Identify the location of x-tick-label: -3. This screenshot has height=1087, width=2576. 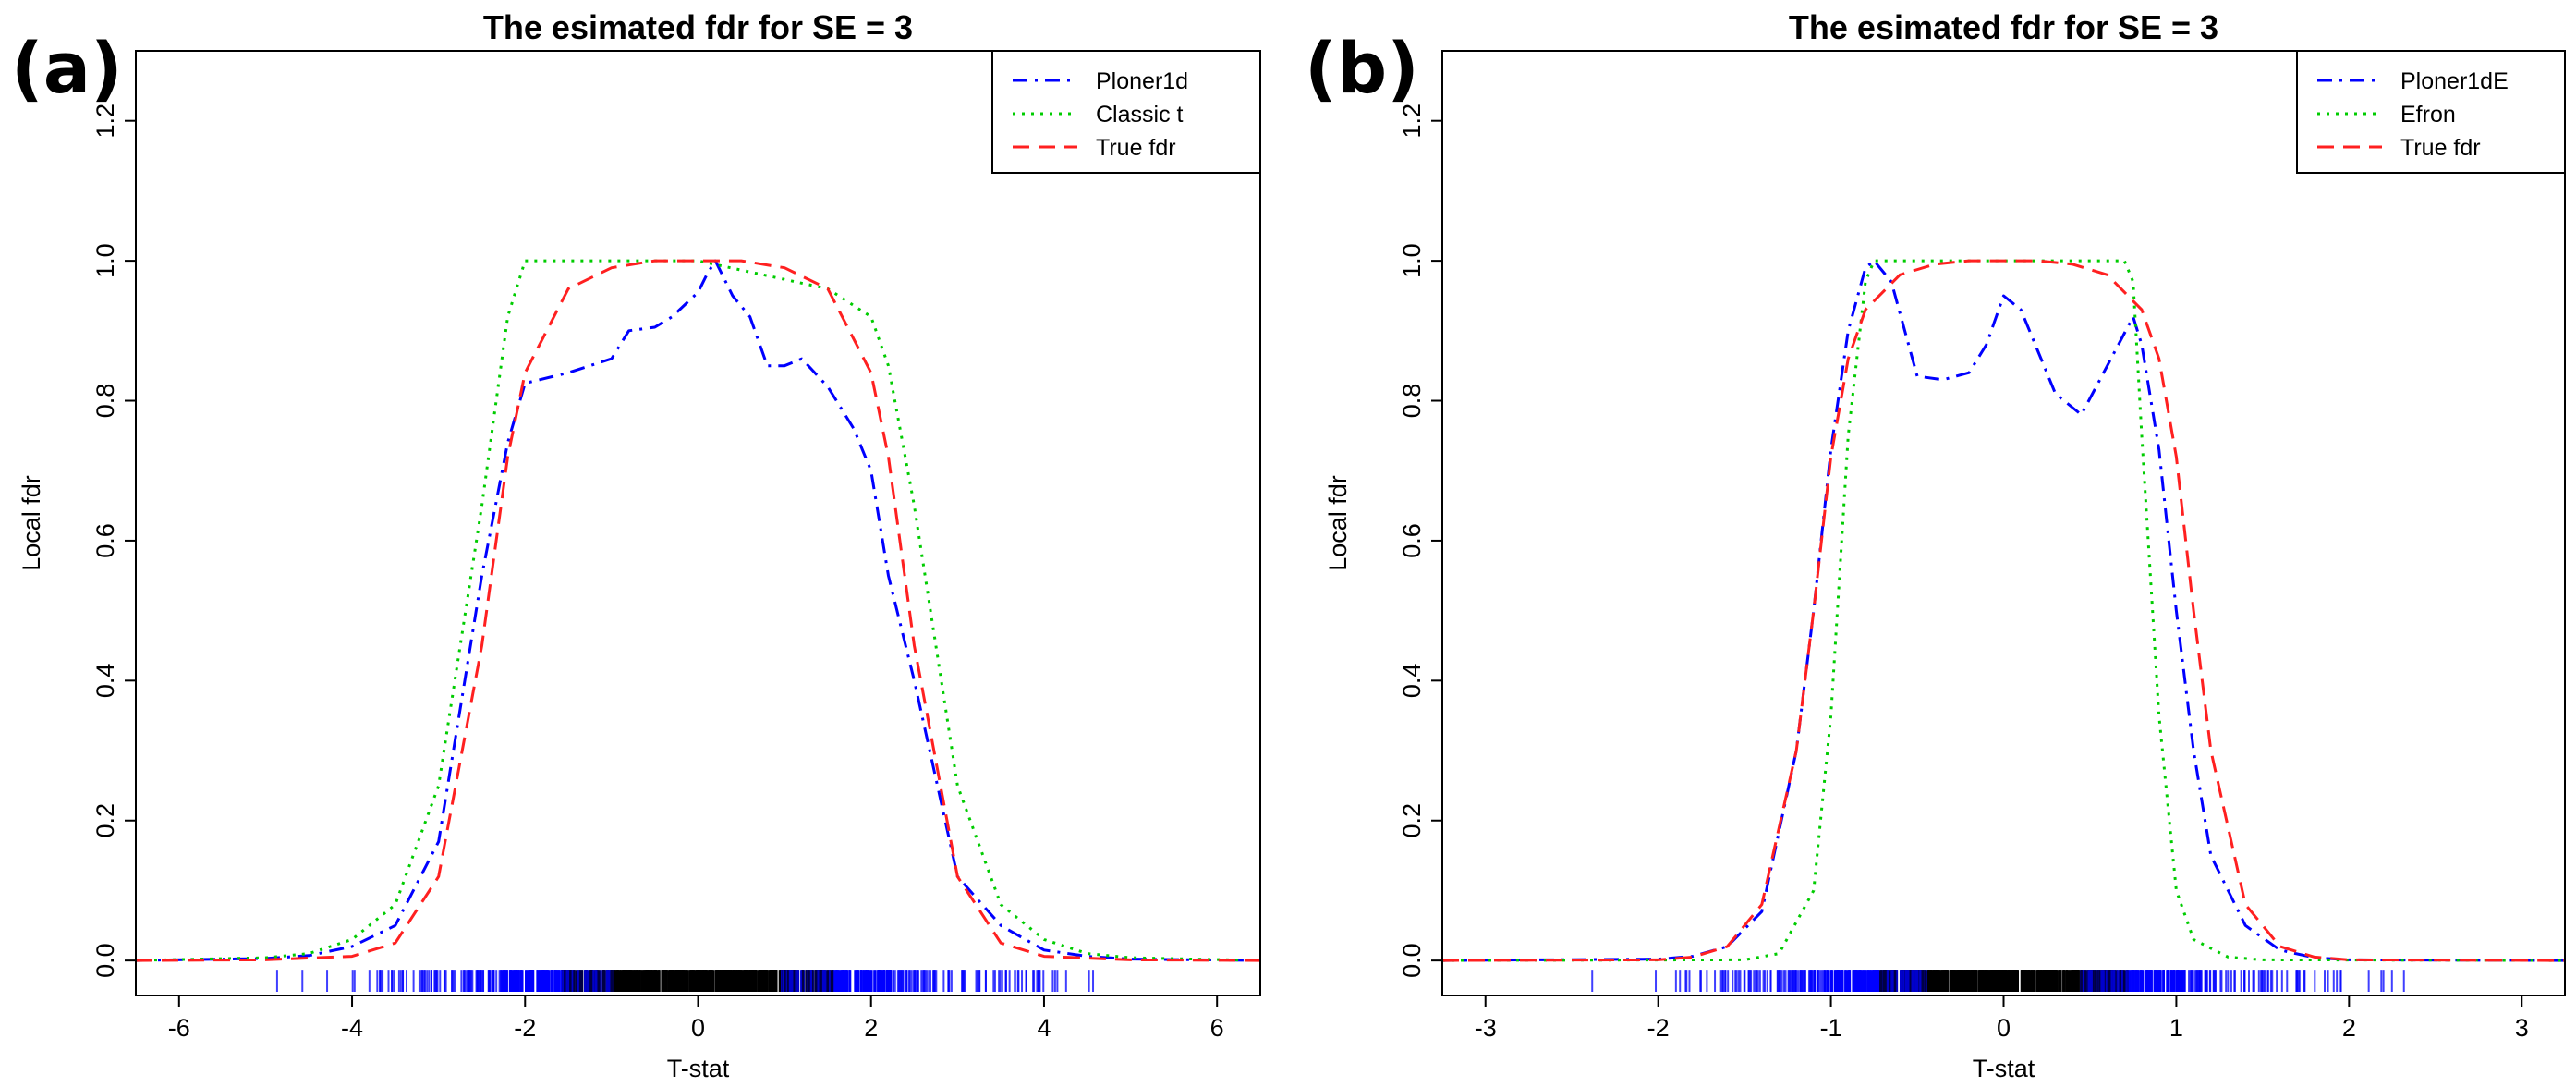
(1486, 1028).